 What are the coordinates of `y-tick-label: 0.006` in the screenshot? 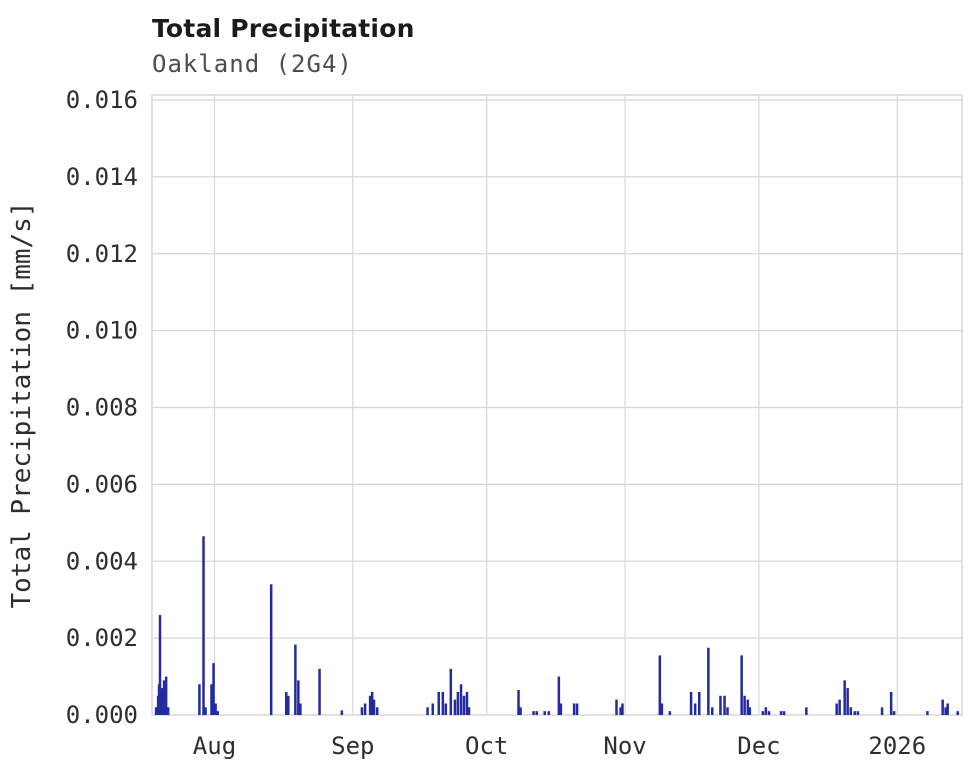 It's located at (102, 484).